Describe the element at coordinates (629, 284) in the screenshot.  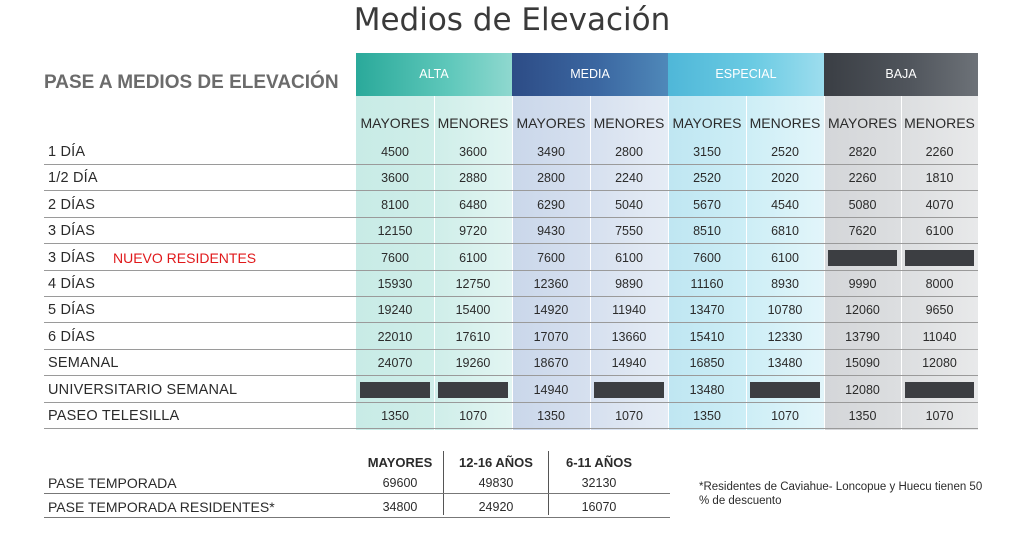
I see `price-cell: 9890` at that location.